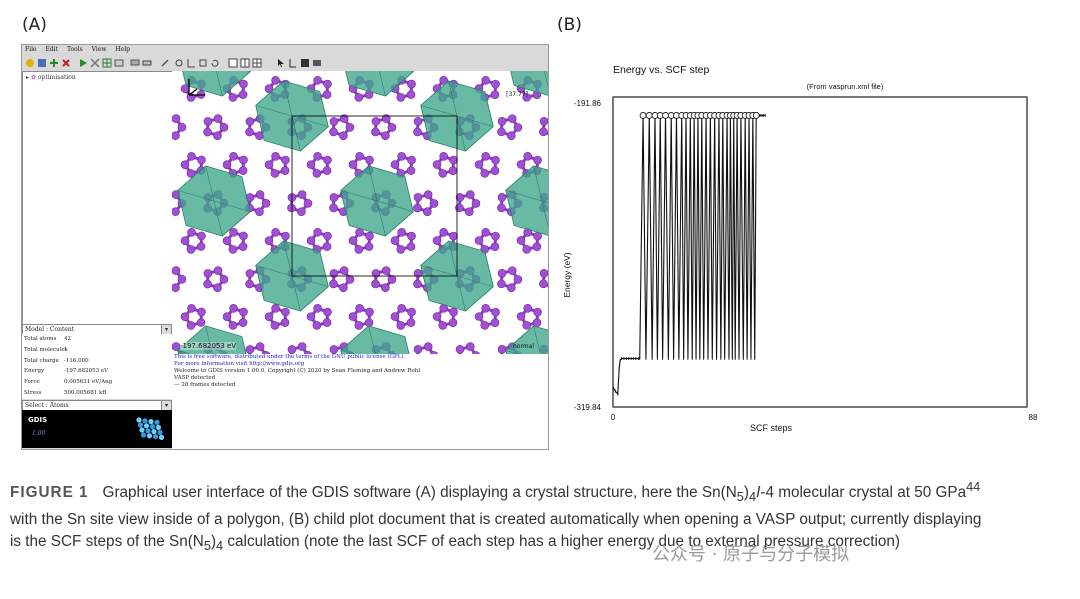 The height and width of the screenshot is (599, 1080). What do you see at coordinates (281, 63) in the screenshot?
I see `pointer-icon` at bounding box center [281, 63].